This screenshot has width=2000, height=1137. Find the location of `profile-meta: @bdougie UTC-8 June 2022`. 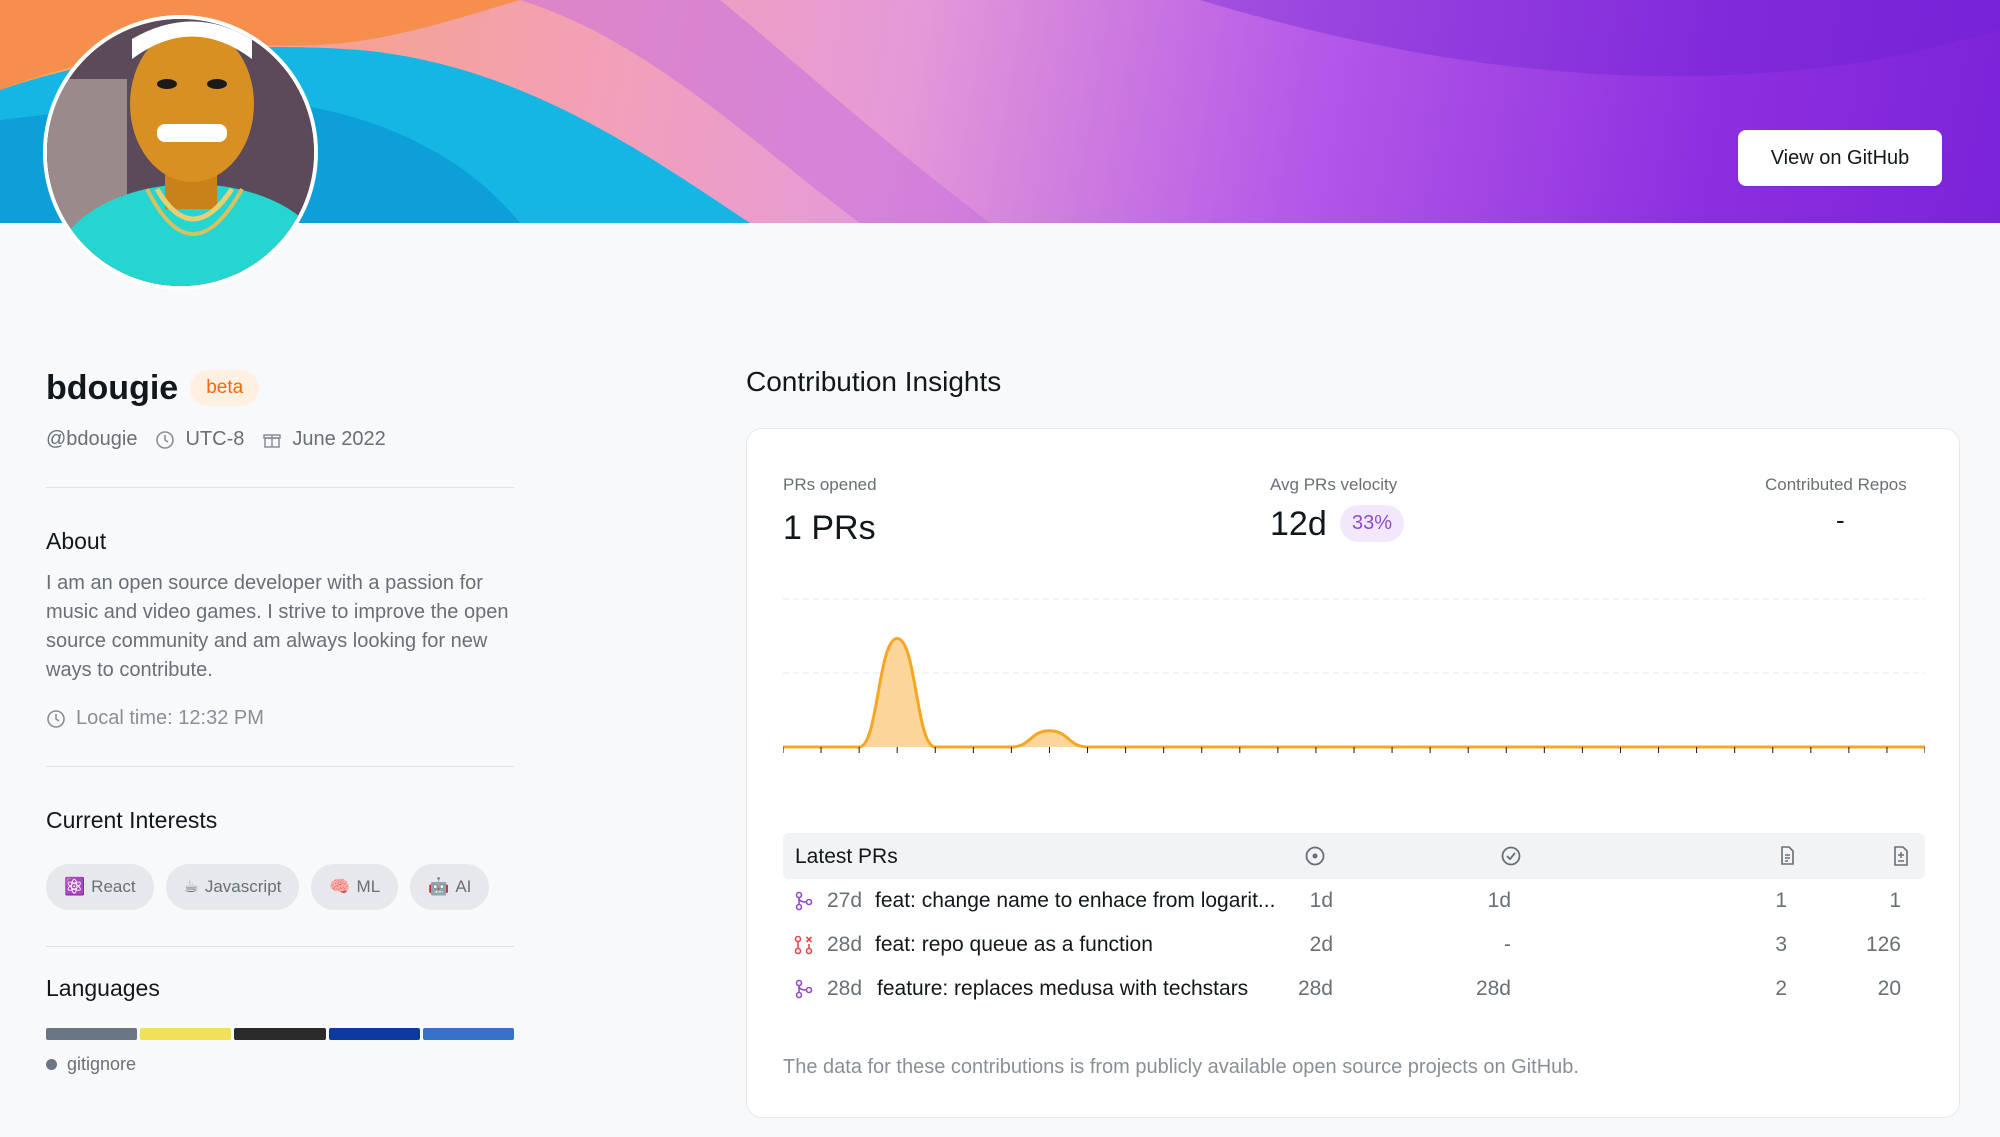

profile-meta: @bdougie UTC-8 June 2022 is located at coordinates (280, 439).